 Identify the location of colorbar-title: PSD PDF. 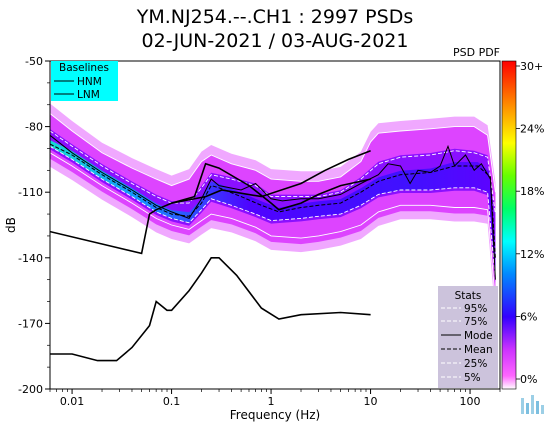
(476, 52).